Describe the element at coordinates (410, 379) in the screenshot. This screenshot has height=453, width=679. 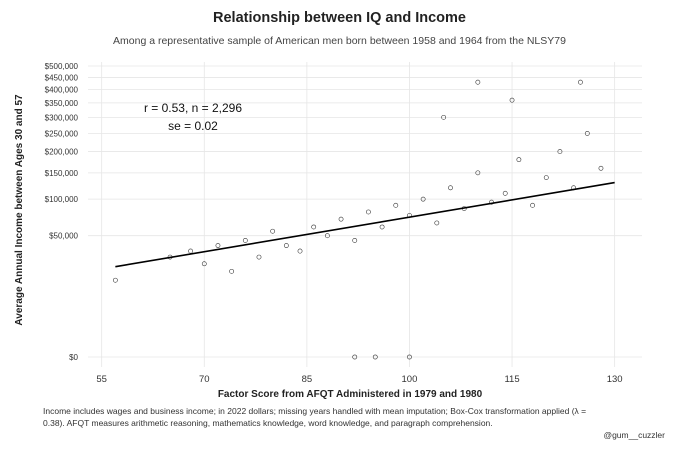
I see `x-tick-label: 100` at that location.